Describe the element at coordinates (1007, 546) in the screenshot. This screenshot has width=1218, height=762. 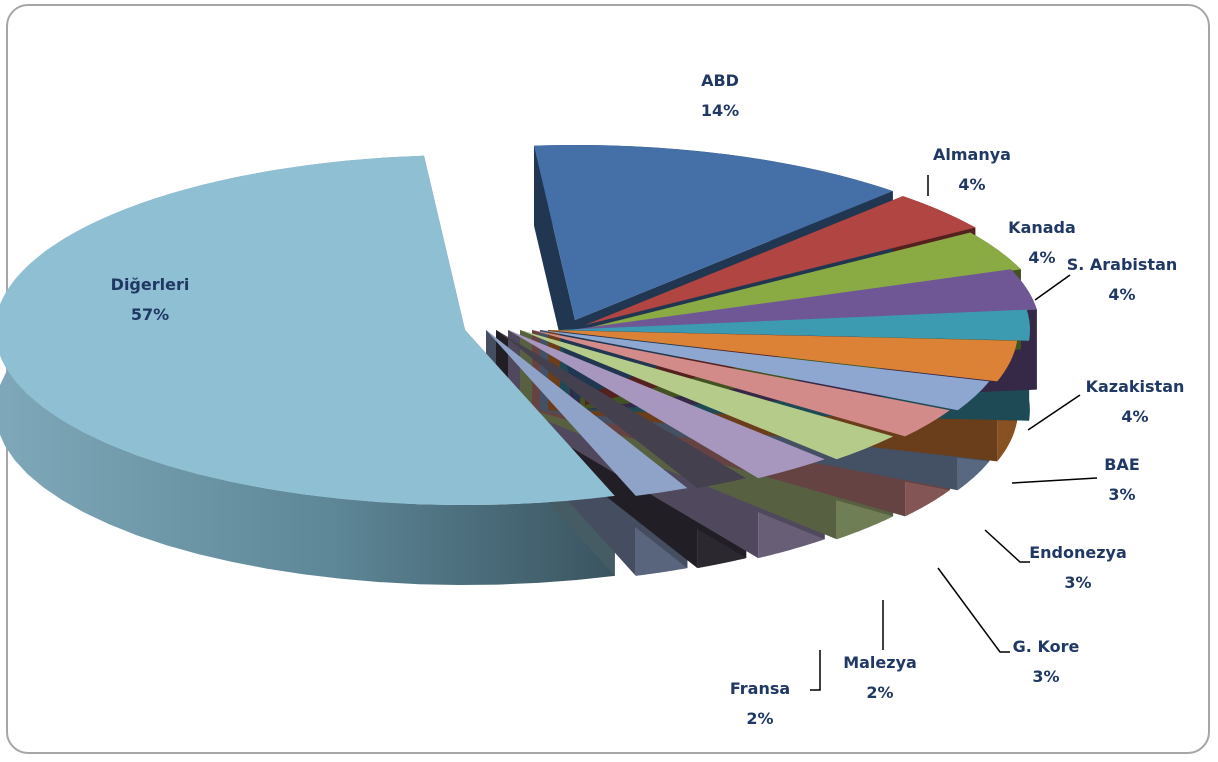
I see `leader-line-endonezya` at that location.